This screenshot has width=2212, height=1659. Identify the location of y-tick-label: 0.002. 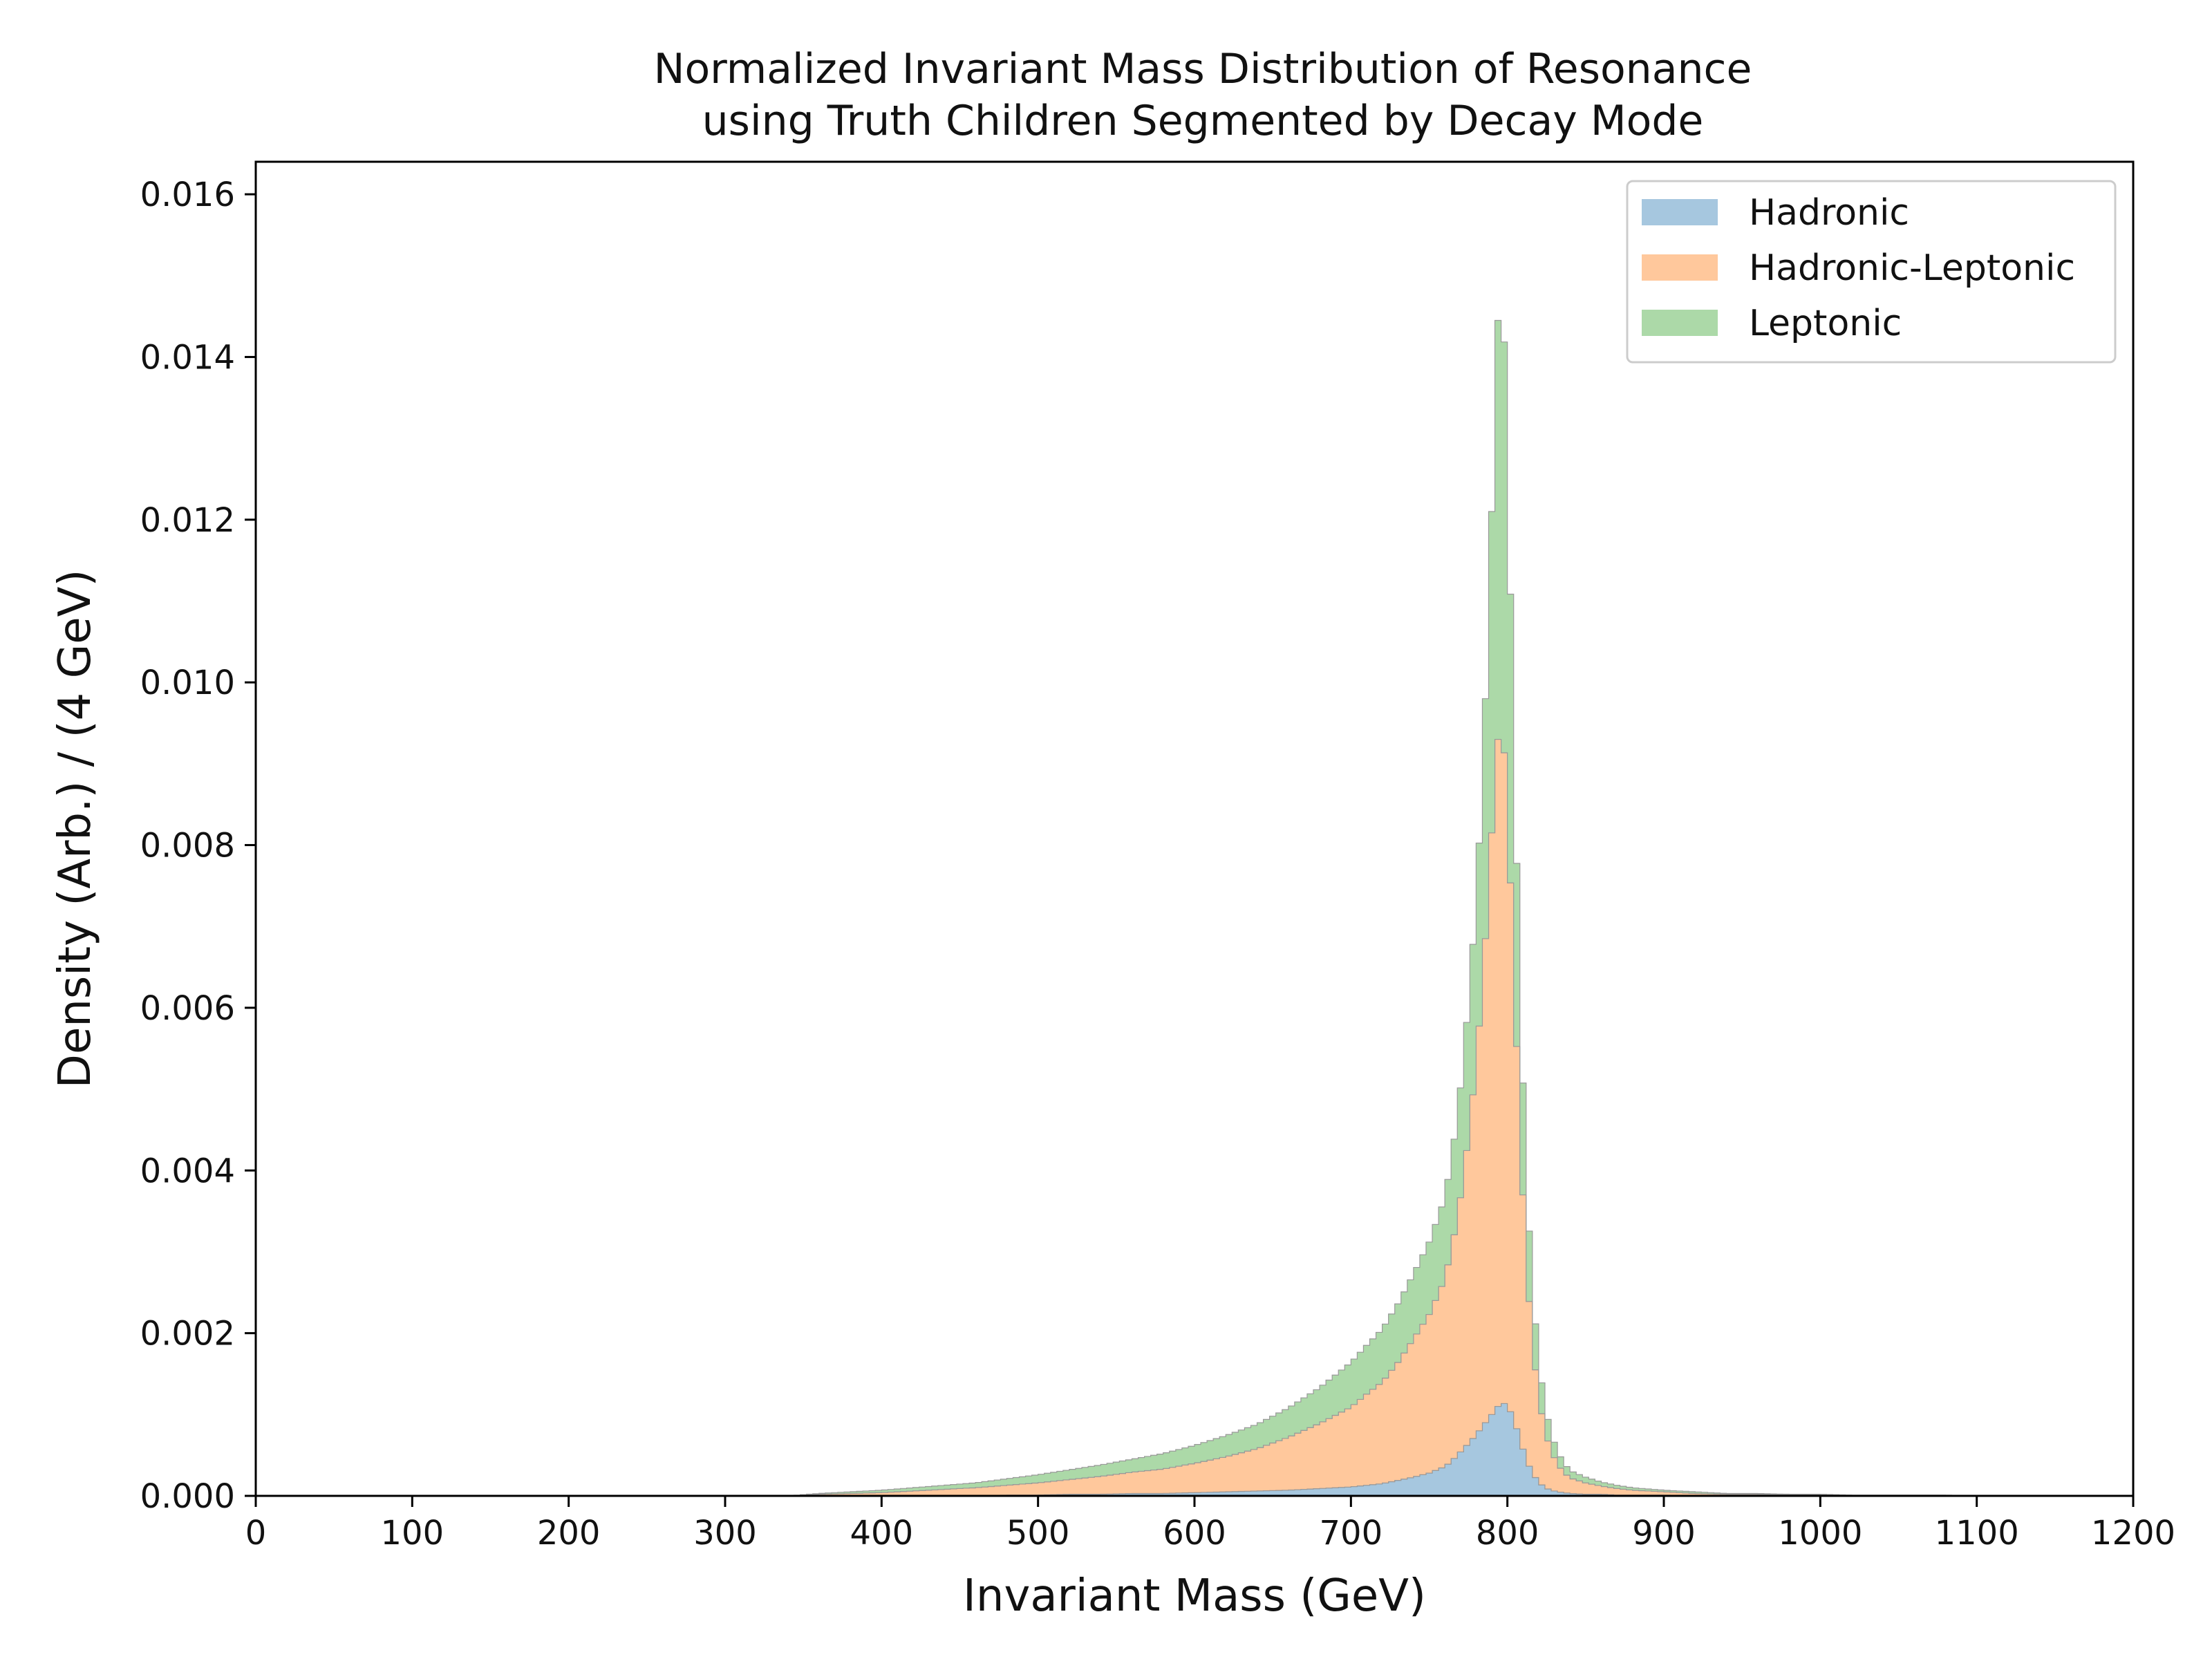
(187, 1334).